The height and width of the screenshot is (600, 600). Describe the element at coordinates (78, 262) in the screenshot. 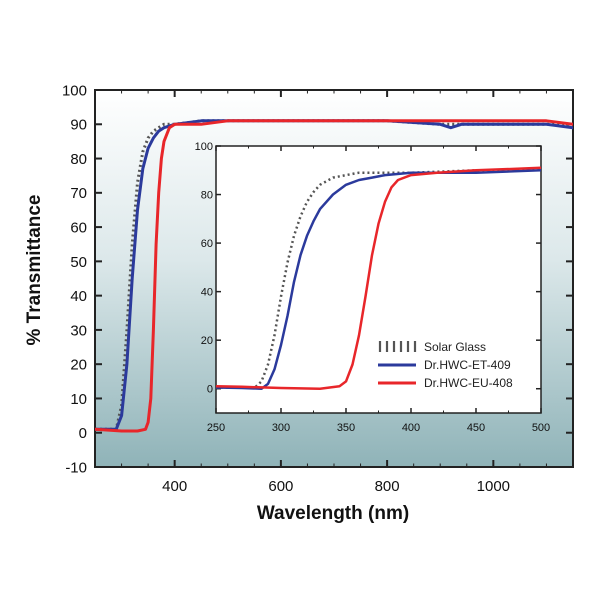

I see `main-y-tick-label: 50` at that location.